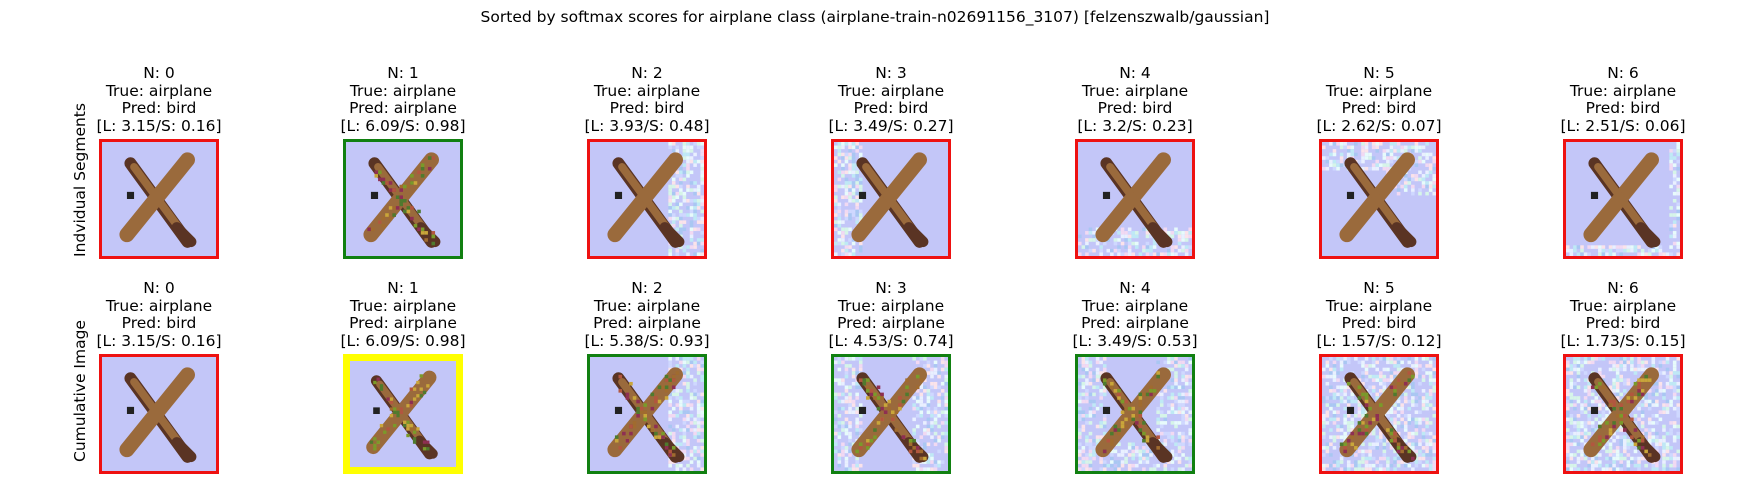 The image size is (1750, 500). What do you see at coordinates (1623, 73) in the screenshot?
I see `panel-title-n: N: 6` at bounding box center [1623, 73].